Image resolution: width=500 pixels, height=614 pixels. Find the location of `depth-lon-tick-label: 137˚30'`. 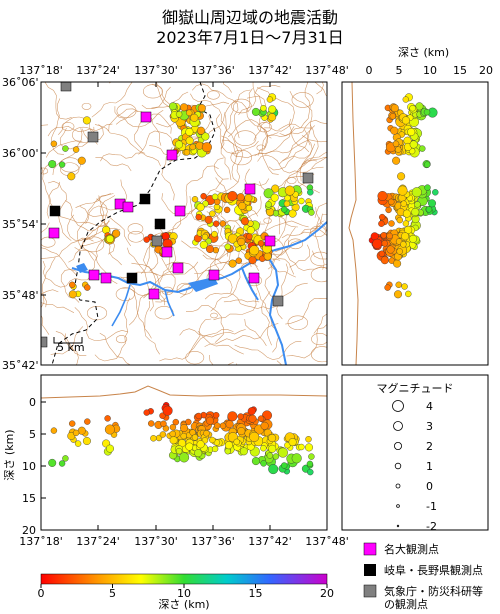

depth-lon-tick-label: 137˚30' is located at coordinates (156, 541).